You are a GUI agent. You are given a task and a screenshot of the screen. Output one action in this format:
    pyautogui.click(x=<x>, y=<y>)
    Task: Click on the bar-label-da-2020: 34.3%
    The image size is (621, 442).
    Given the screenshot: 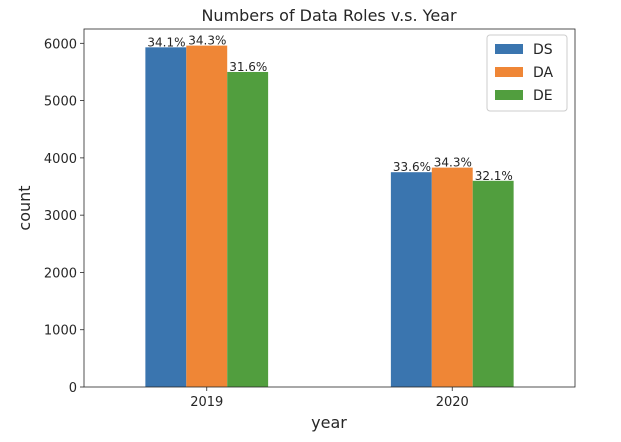 What is the action you would take?
    pyautogui.click(x=453, y=163)
    